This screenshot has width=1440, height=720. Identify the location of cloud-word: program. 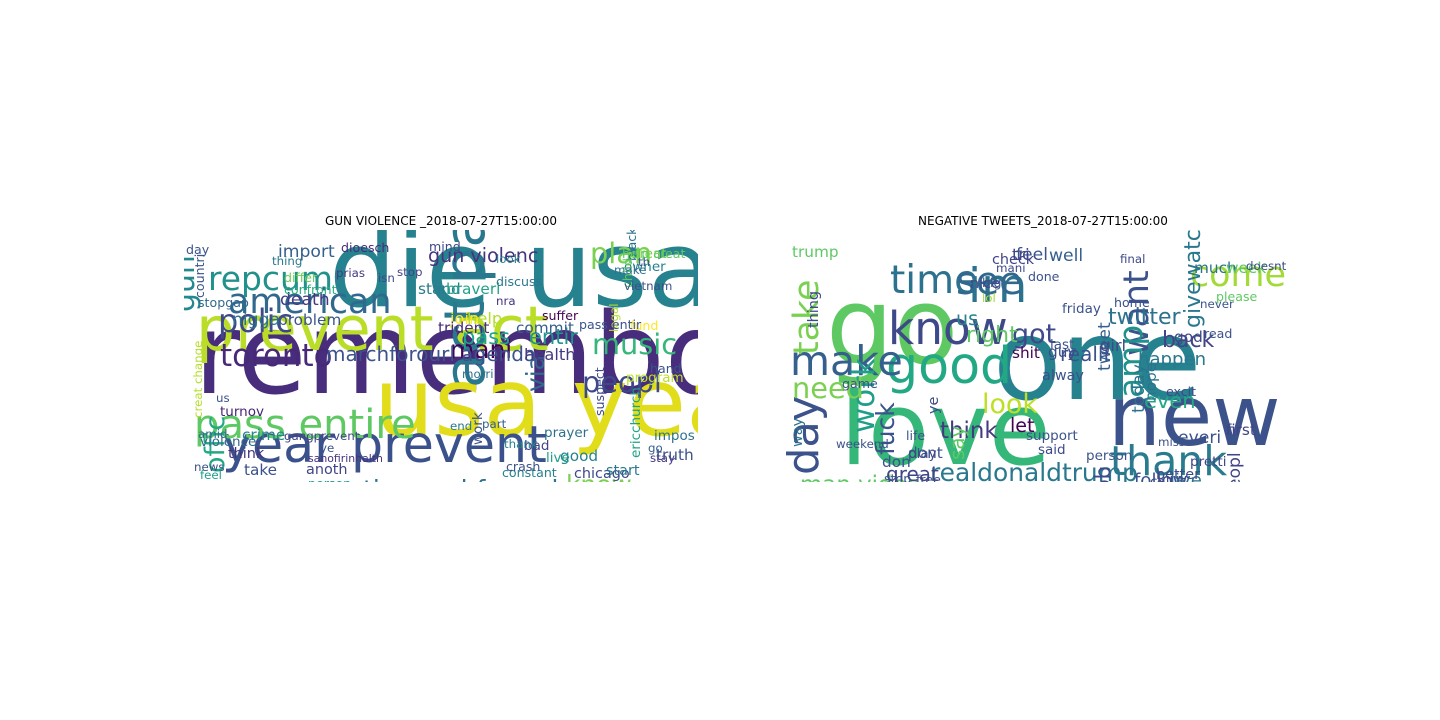
(655, 378).